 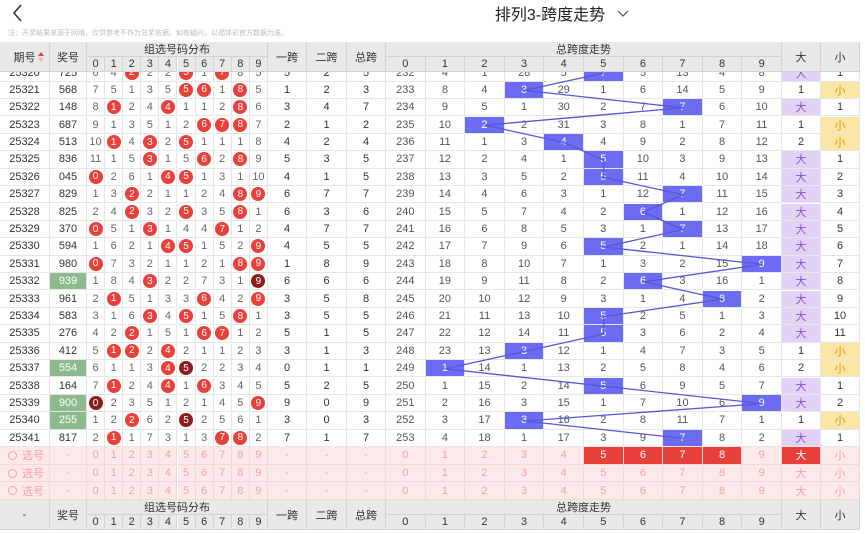 What do you see at coordinates (25, 403) in the screenshot?
I see `issue: 25339` at bounding box center [25, 403].